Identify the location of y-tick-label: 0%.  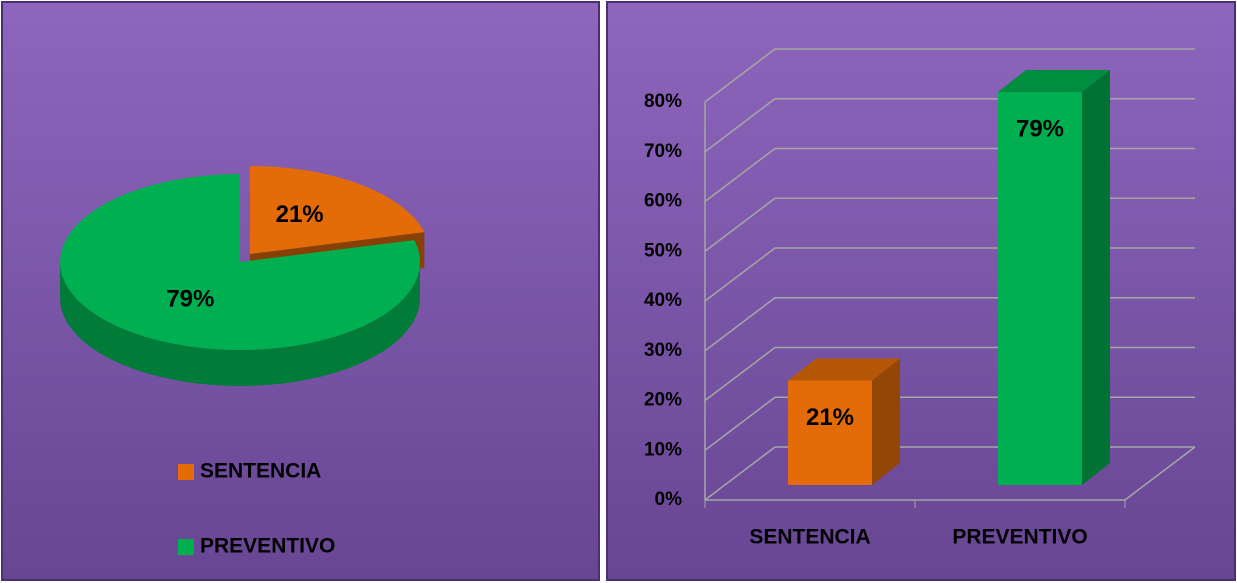
(669, 499).